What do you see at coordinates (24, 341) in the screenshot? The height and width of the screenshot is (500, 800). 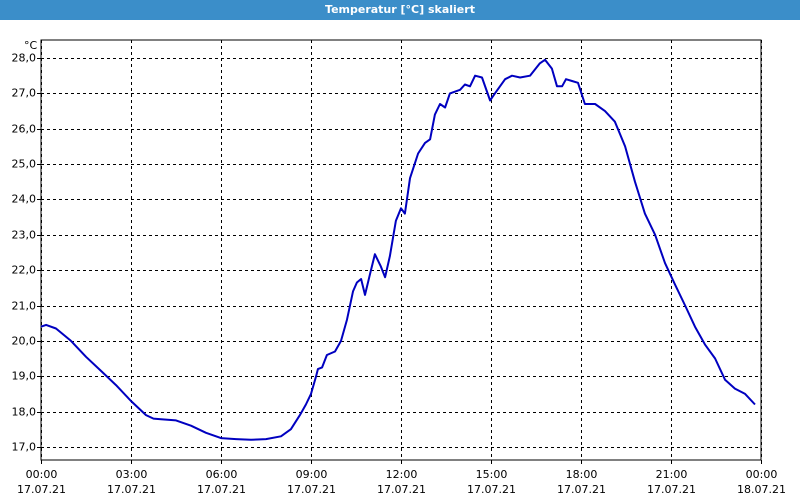 I see `y-tick-label: 20,0` at bounding box center [24, 341].